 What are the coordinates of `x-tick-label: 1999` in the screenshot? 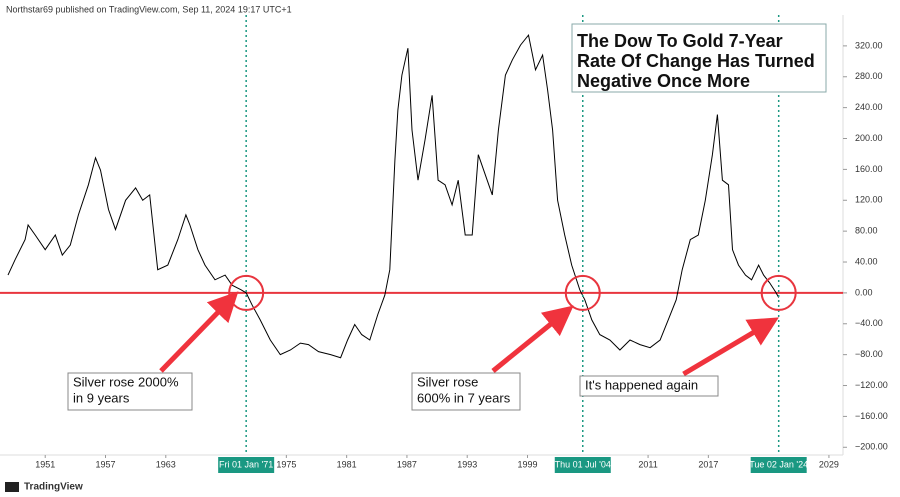 It's located at (527, 464).